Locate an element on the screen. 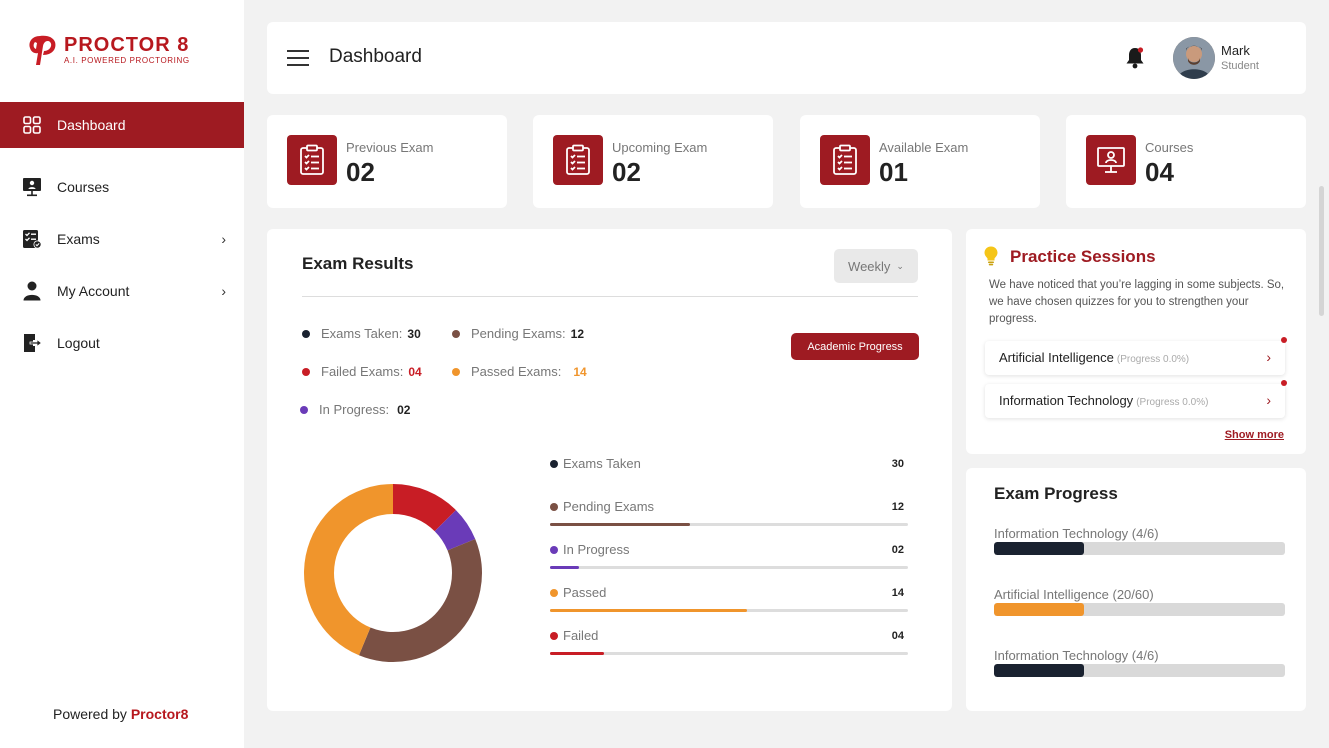 The height and width of the screenshot is (748, 1329). page-scrollbar is located at coordinates (1321, 251).